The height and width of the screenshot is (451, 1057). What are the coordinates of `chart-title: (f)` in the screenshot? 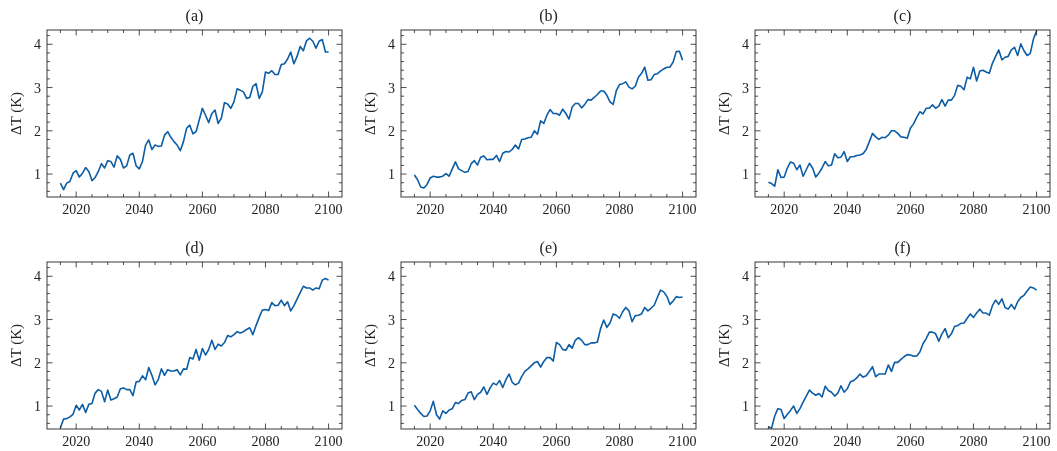 It's located at (902, 248).